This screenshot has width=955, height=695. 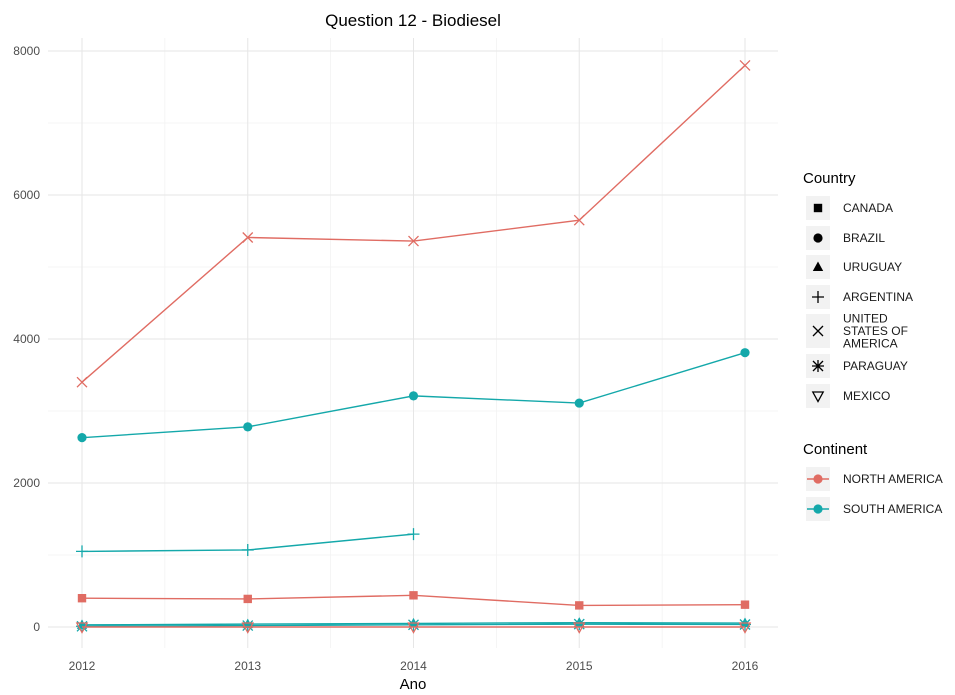 What do you see at coordinates (875, 366) in the screenshot?
I see `legend-country-label: PARAGUAY` at bounding box center [875, 366].